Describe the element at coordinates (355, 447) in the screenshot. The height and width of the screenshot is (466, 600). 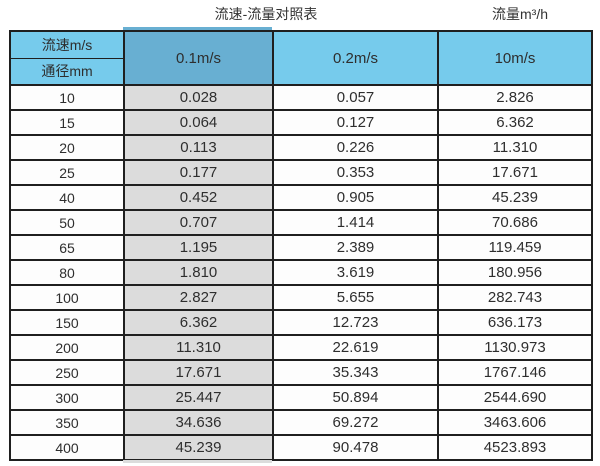
I see `value-cell: 90.478` at that location.